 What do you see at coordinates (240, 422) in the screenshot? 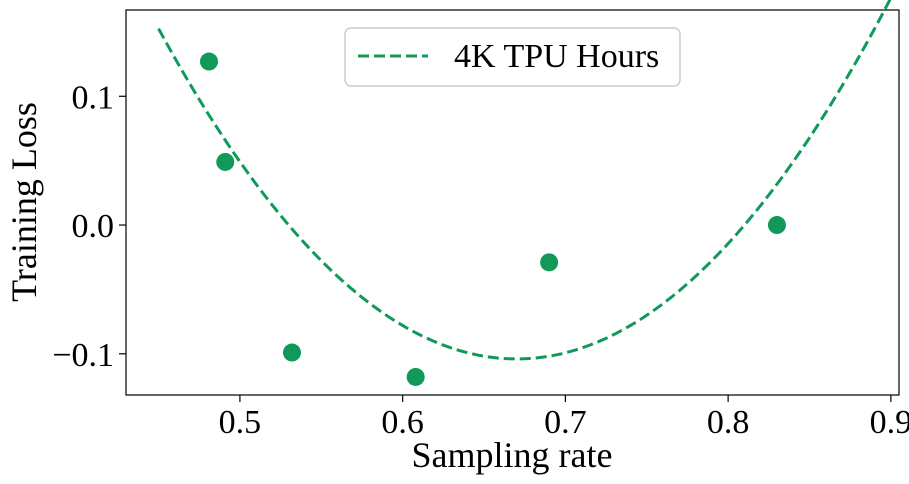
I see `x-tick-label: 0.5` at bounding box center [240, 422].